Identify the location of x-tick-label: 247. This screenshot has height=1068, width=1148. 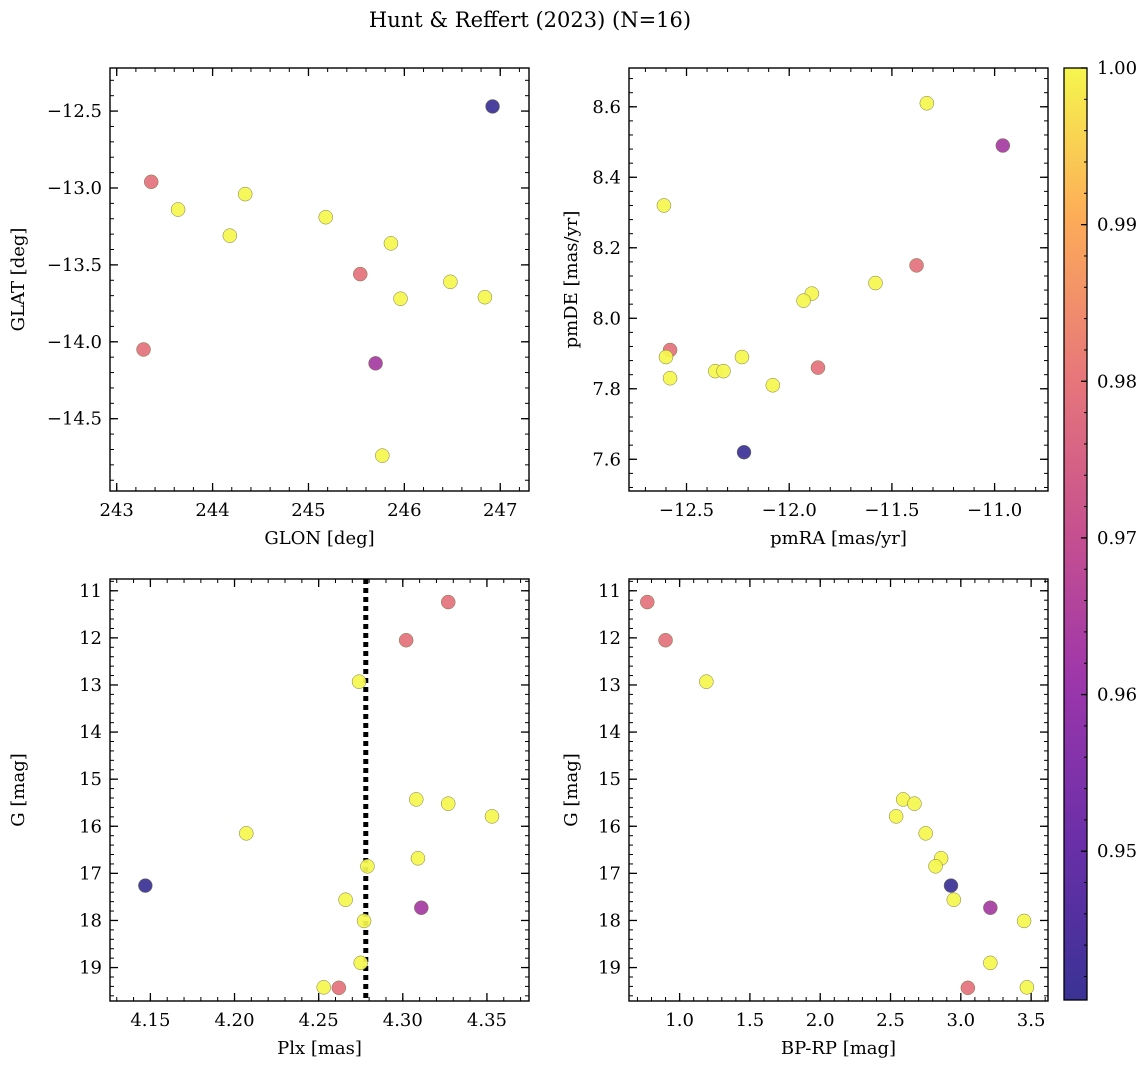
(500, 510).